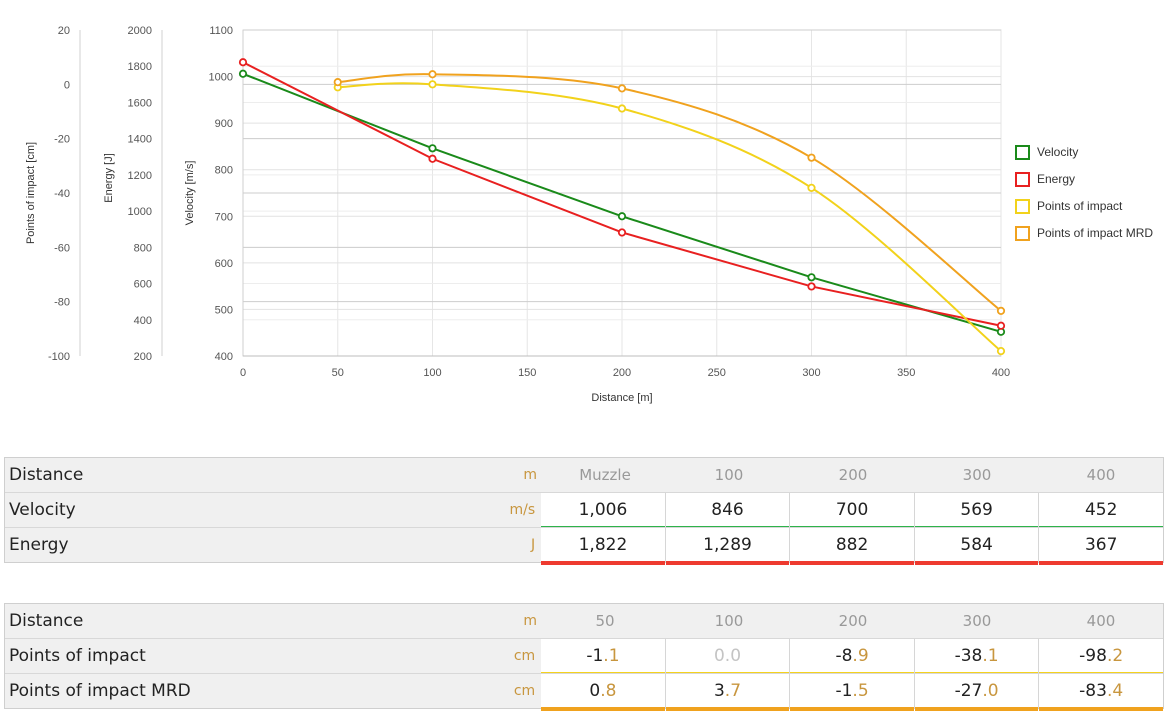  I want to click on value-decimal: .5, so click(860, 691).